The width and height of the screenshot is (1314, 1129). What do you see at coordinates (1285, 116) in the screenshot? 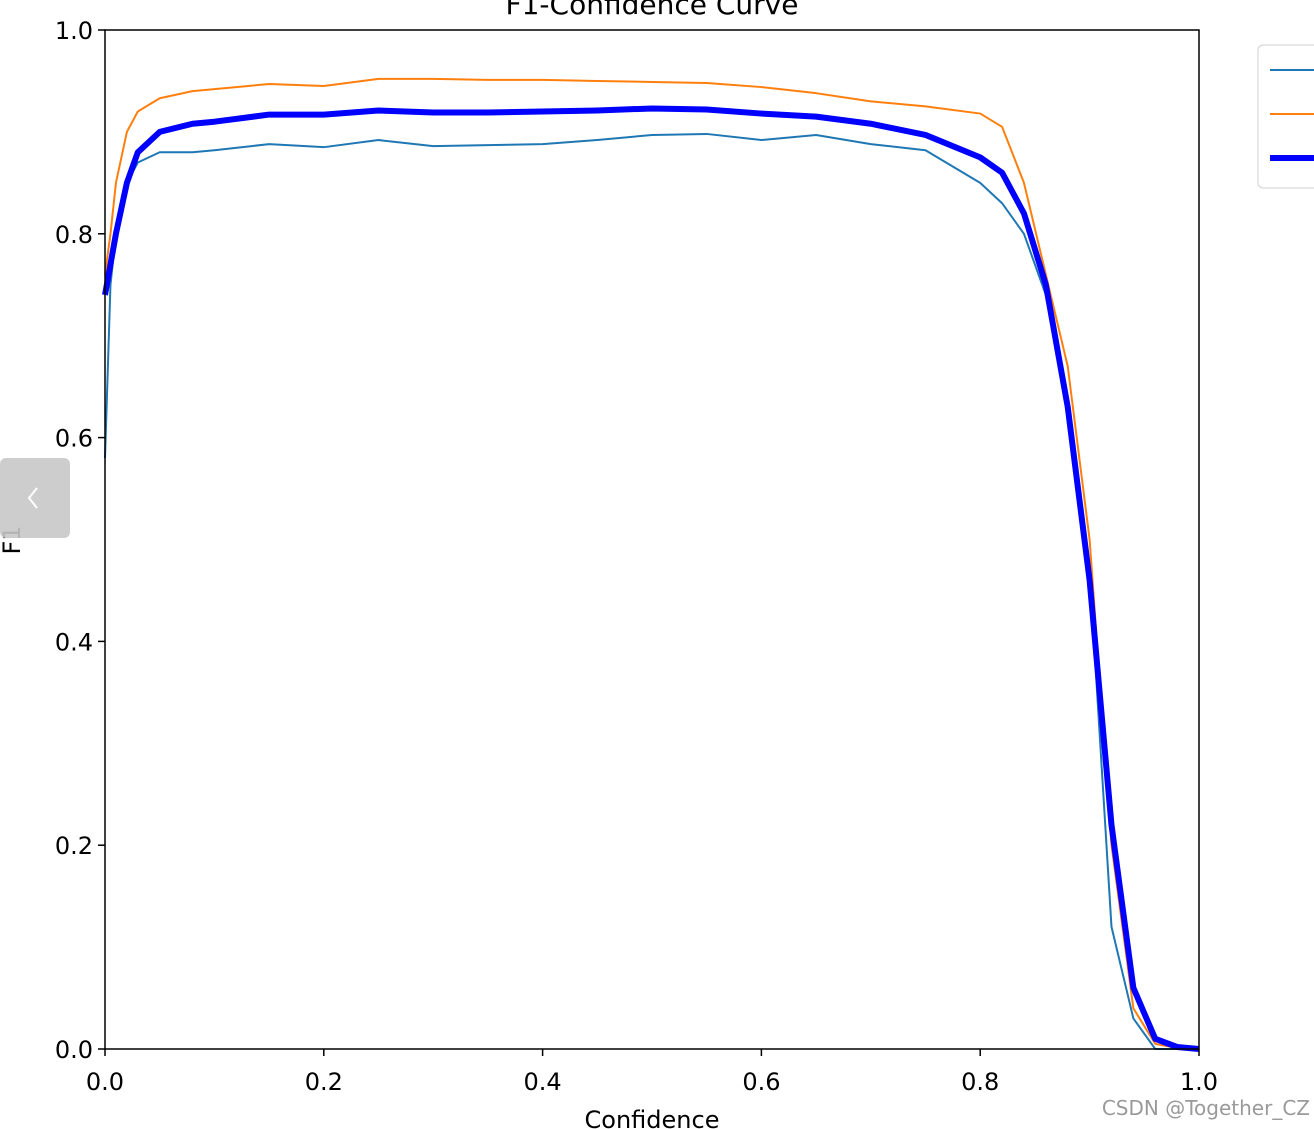
I see `legend-box` at bounding box center [1285, 116].